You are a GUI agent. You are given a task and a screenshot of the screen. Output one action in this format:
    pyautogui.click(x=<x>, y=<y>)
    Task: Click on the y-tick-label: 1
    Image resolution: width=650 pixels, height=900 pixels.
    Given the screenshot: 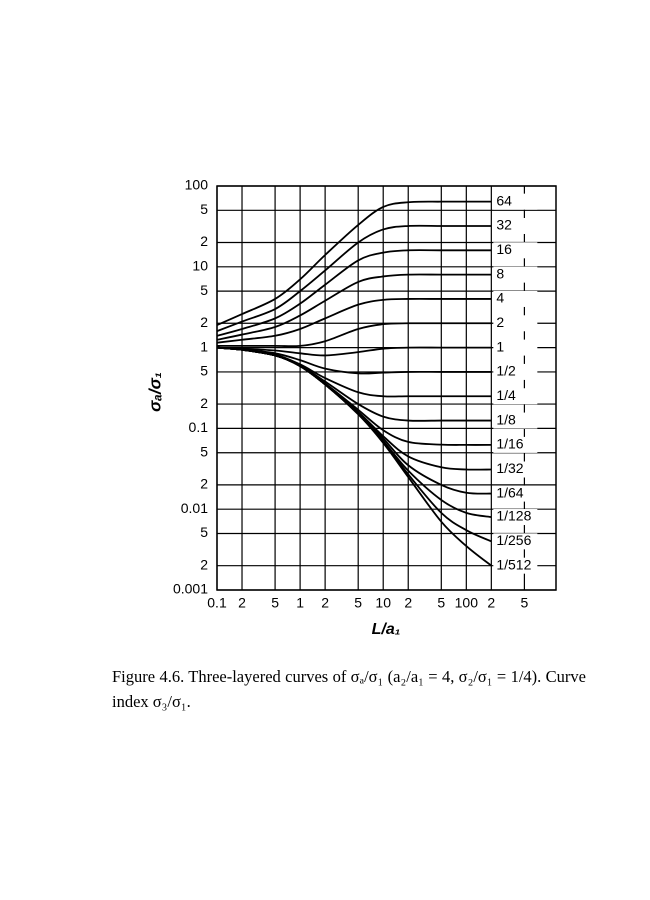 What is the action you would take?
    pyautogui.click(x=204, y=346)
    